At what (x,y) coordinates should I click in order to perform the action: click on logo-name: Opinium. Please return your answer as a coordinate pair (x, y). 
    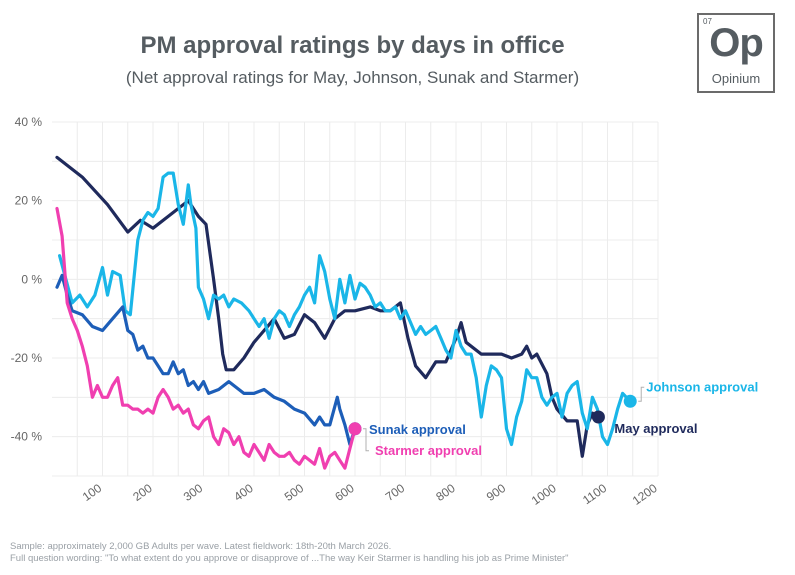
    Looking at the image, I should click on (736, 78).